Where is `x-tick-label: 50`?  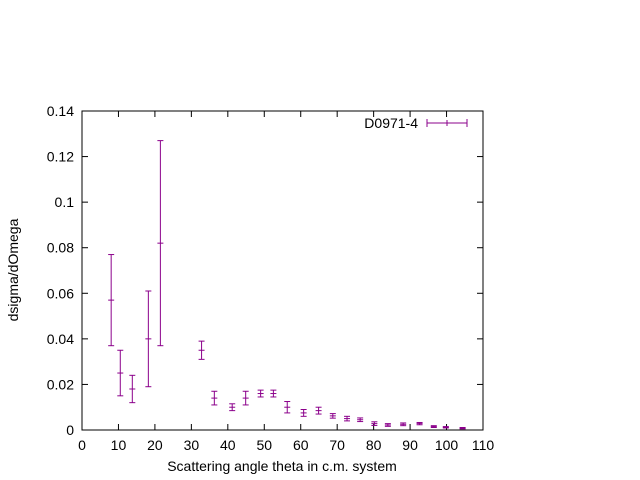 x-tick-label: 50 is located at coordinates (264, 445).